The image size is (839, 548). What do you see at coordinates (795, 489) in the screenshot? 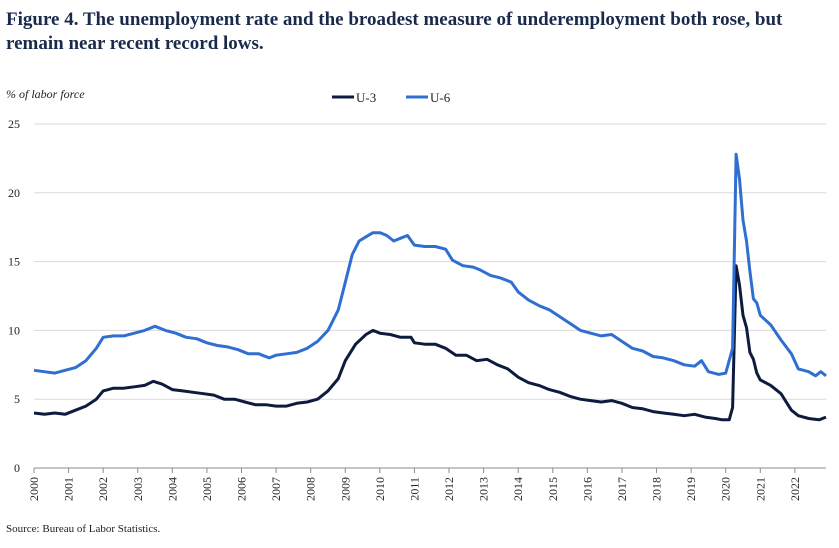
I see `x-tick-label: 2022` at bounding box center [795, 489].